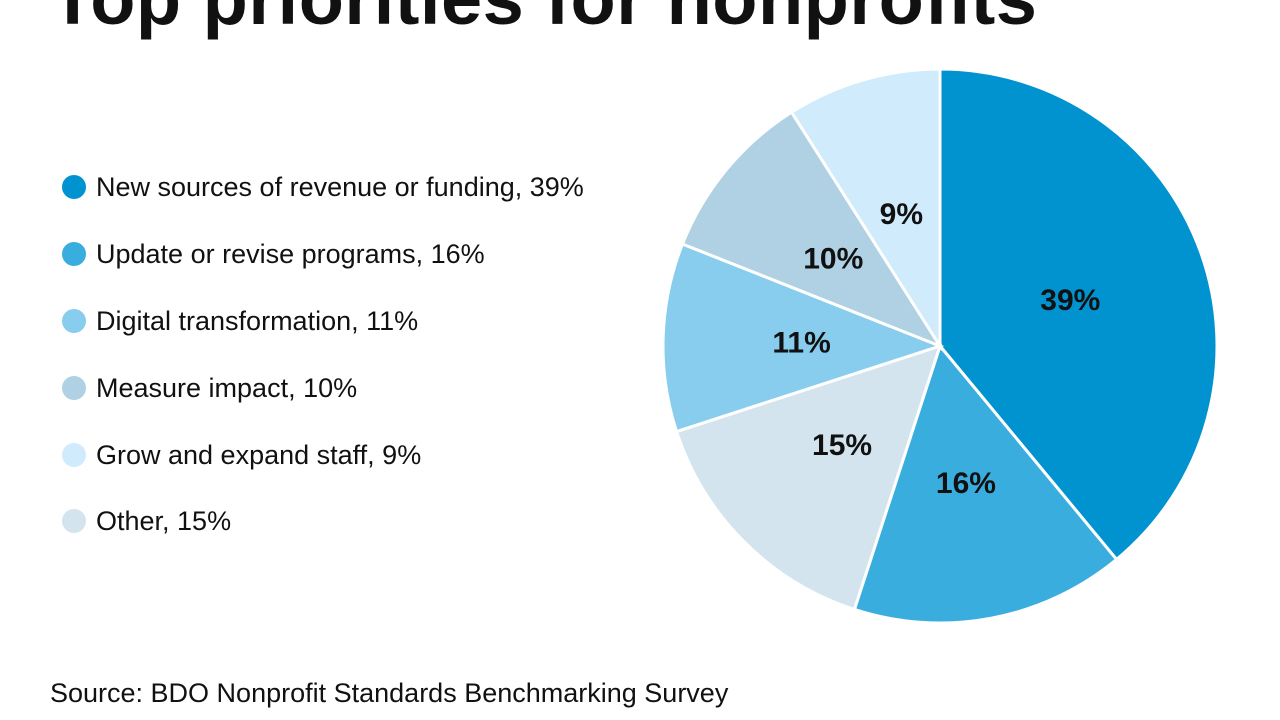  I want to click on legend-item: Other, 15%, so click(146, 521).